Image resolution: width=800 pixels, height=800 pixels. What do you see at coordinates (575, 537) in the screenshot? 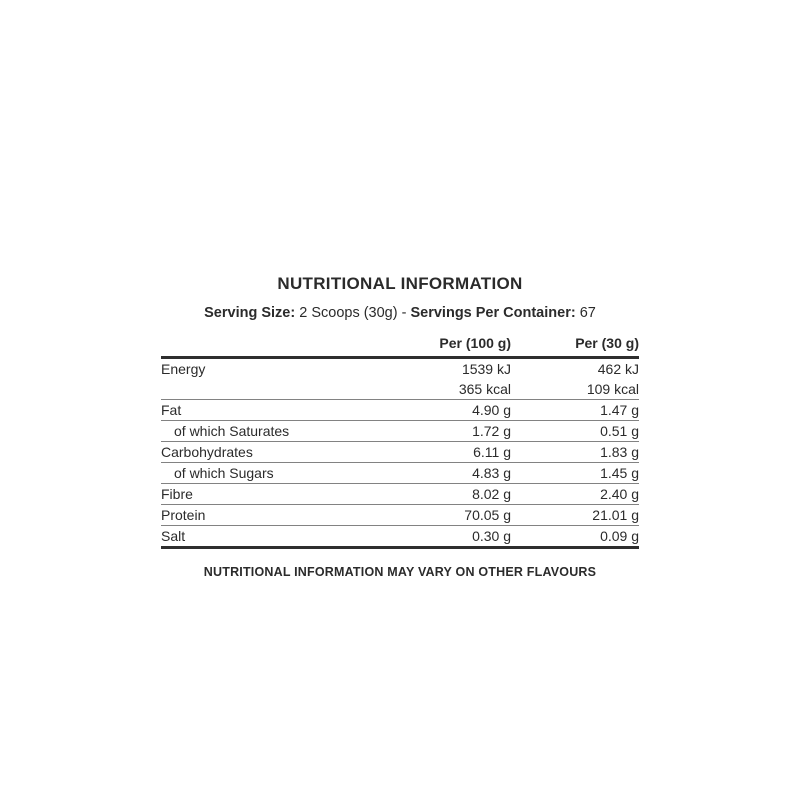
I see `per-30g-value: 0.09 g` at bounding box center [575, 537].